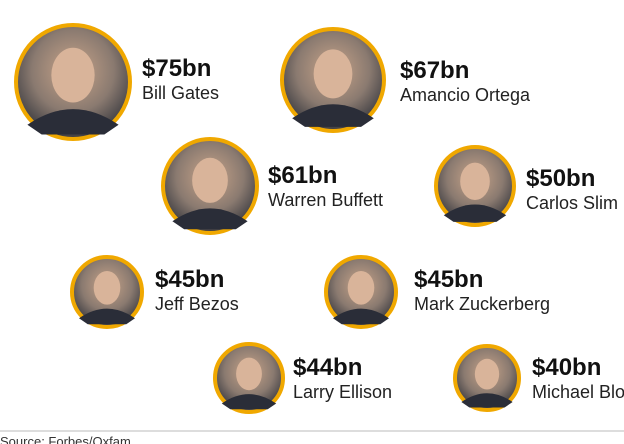 This screenshot has height=444, width=624. What do you see at coordinates (325, 200) in the screenshot?
I see `person-name: Warren Buffett` at bounding box center [325, 200].